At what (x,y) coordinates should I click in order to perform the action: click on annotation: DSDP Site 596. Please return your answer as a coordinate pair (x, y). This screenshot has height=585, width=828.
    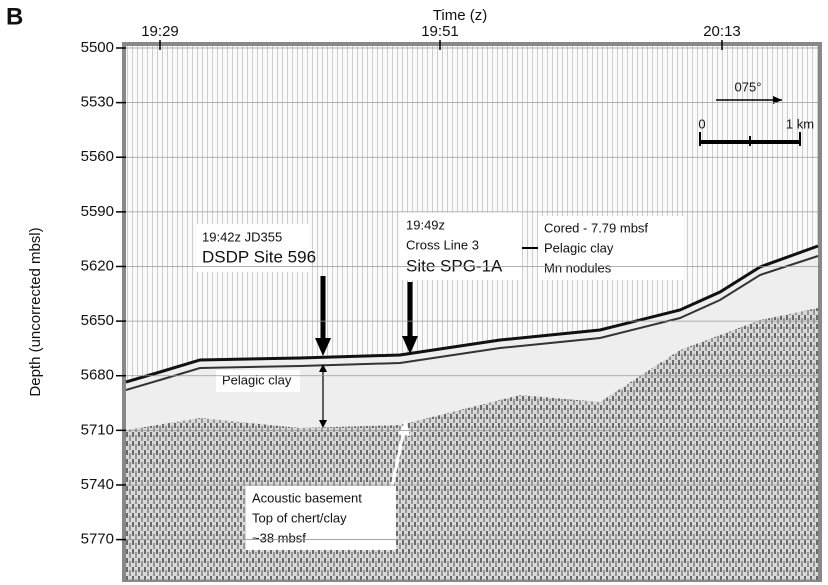
    Looking at the image, I should click on (259, 256).